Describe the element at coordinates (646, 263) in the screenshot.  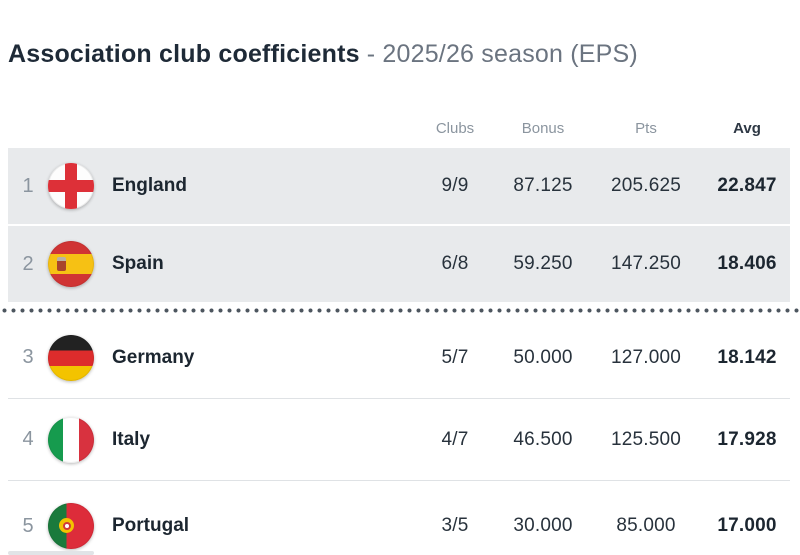
I see `pts-value: 147.250` at that location.